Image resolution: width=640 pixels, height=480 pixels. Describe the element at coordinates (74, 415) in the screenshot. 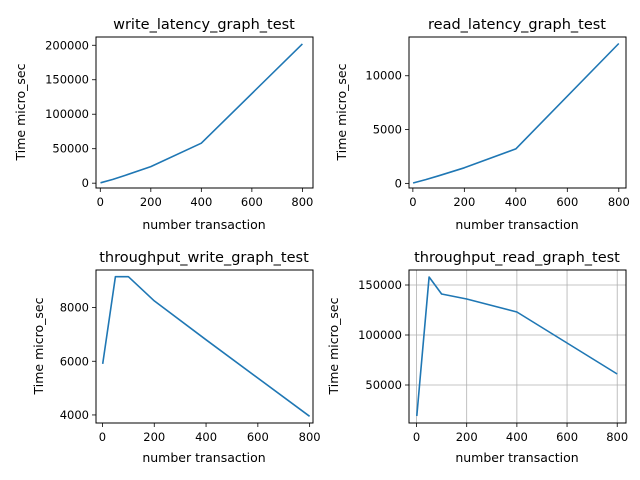

I see `y-tick-label: 4000` at that location.